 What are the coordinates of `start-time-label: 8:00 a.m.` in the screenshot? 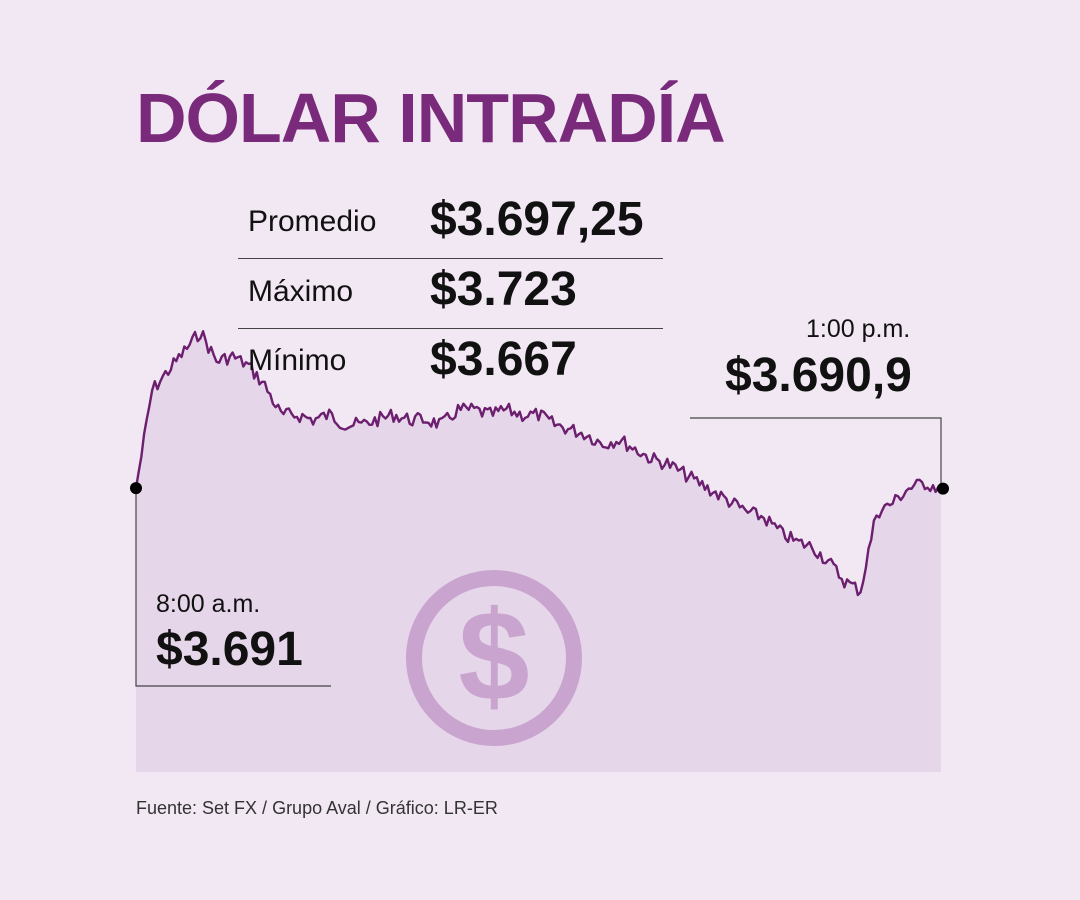 It's located at (208, 604).